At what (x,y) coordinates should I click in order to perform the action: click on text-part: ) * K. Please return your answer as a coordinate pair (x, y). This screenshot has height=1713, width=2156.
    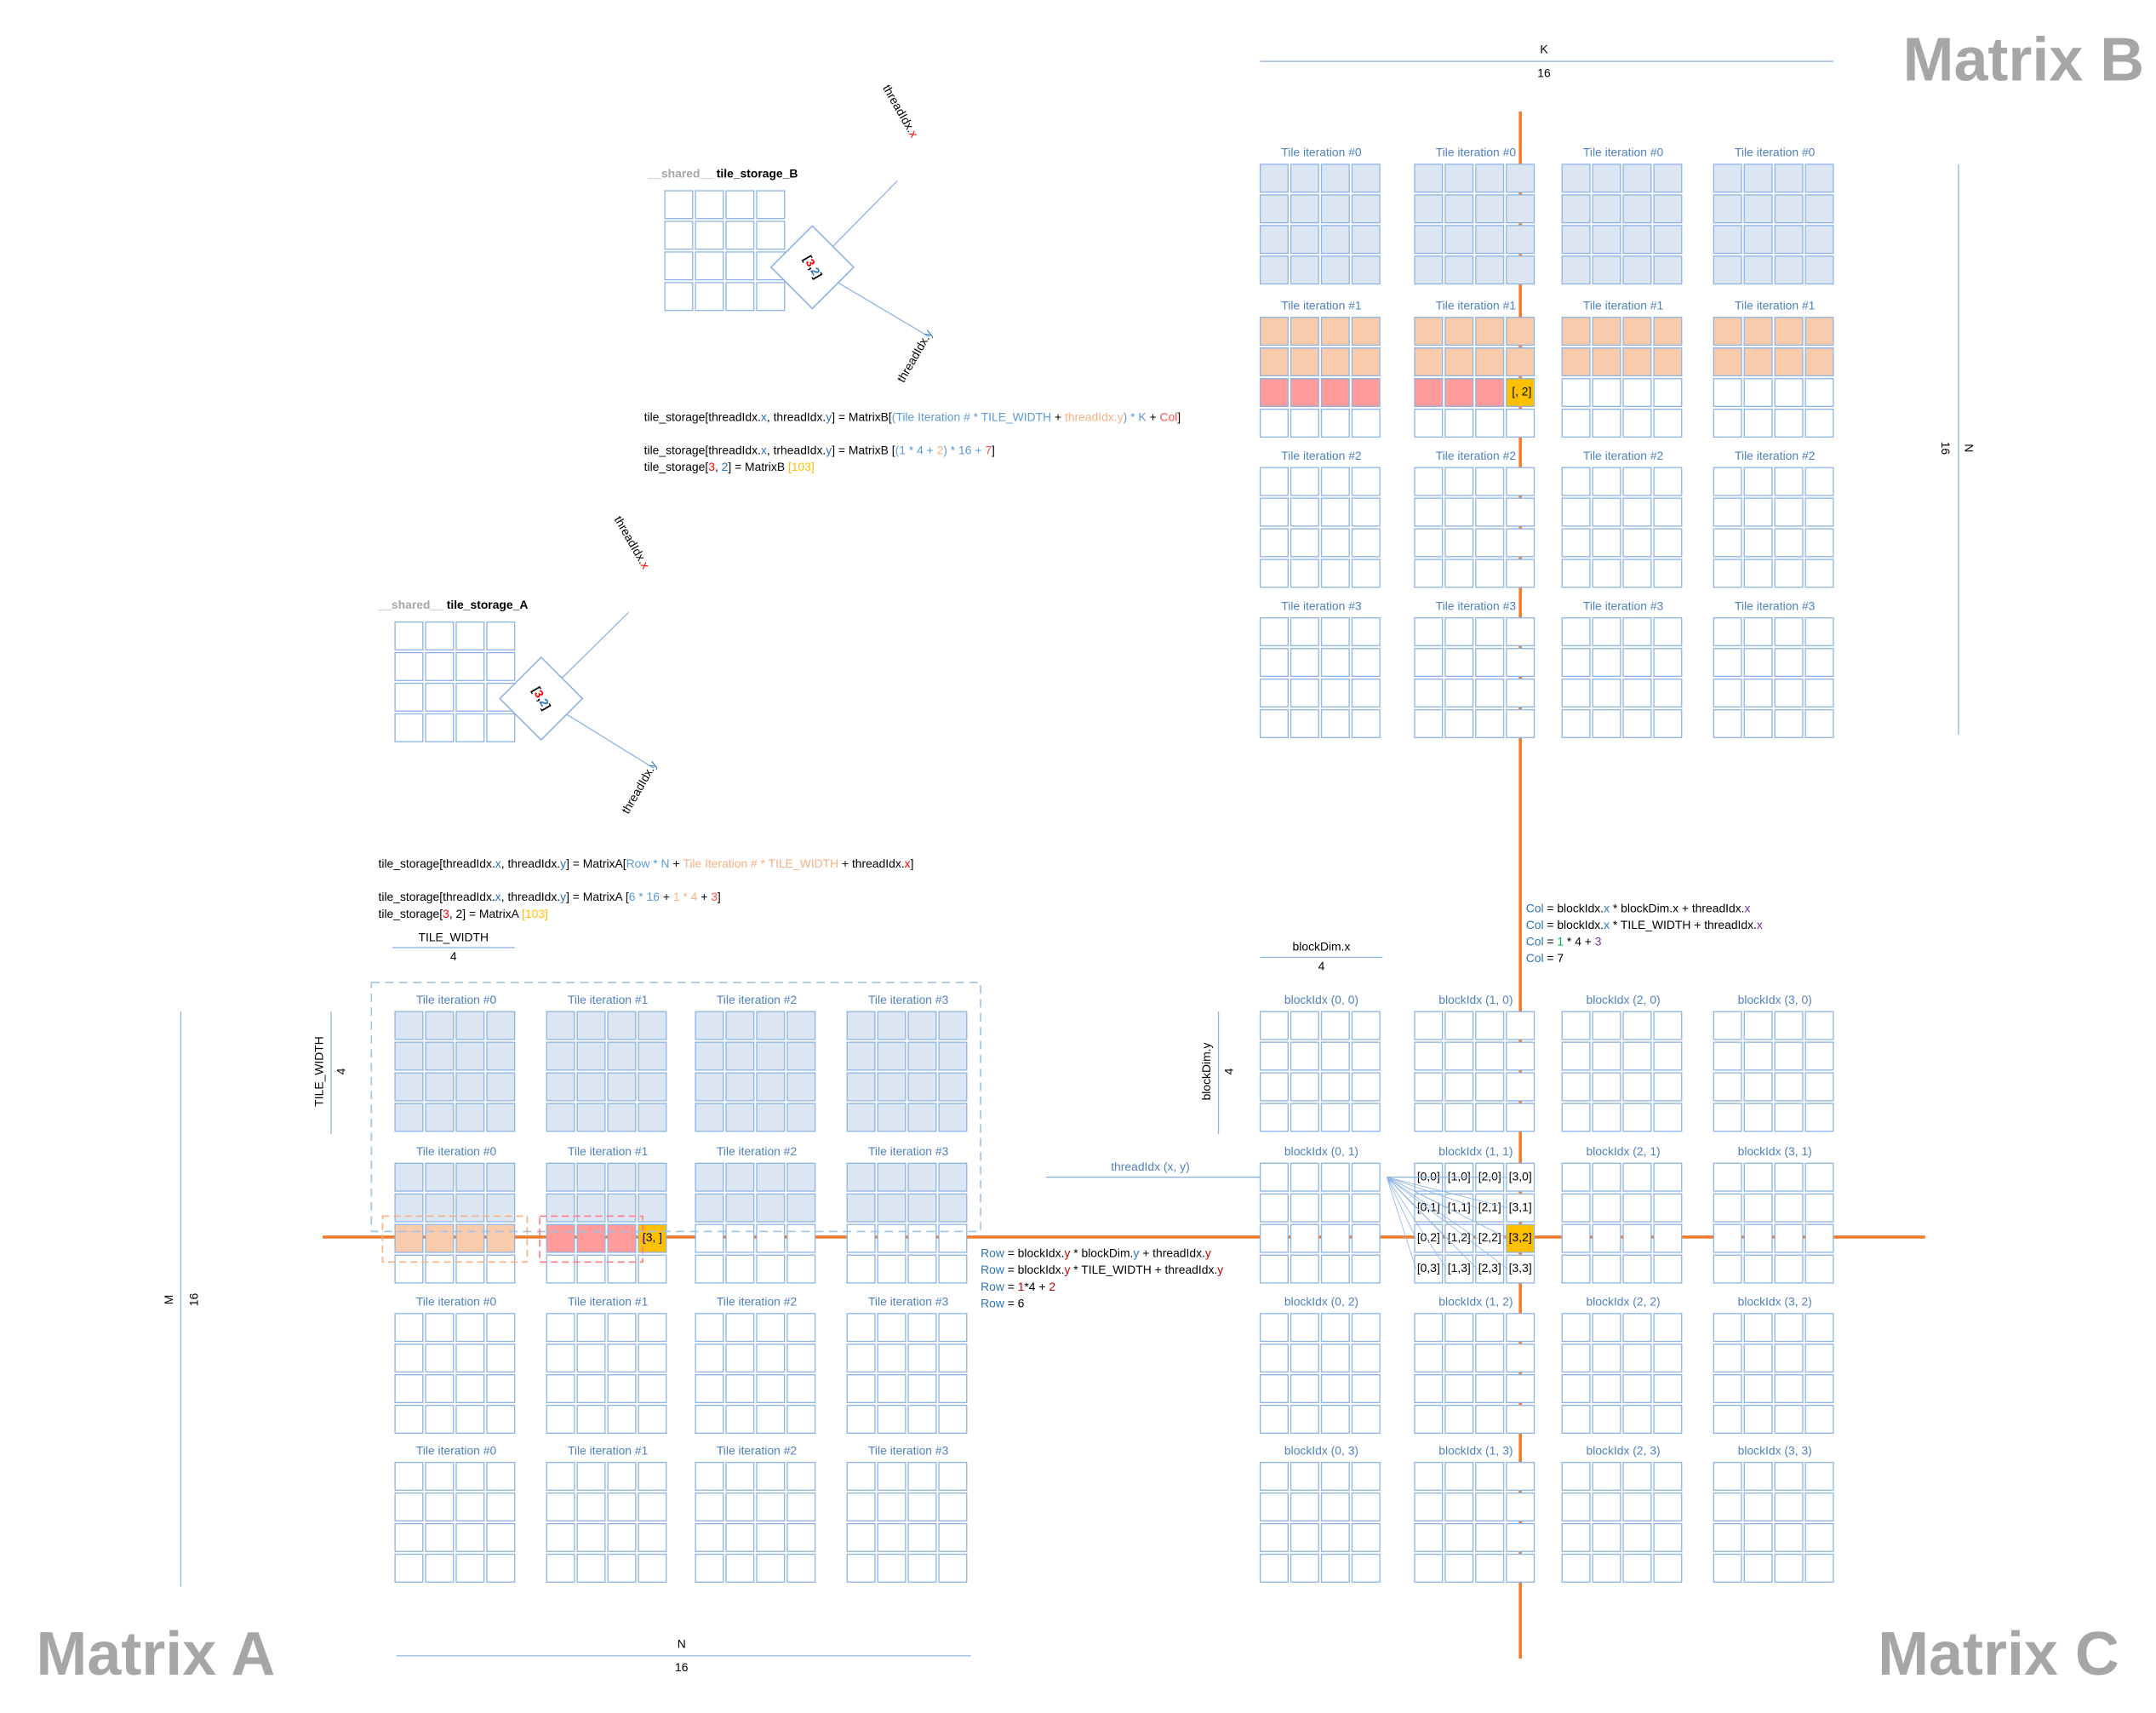
    Looking at the image, I should click on (1135, 416).